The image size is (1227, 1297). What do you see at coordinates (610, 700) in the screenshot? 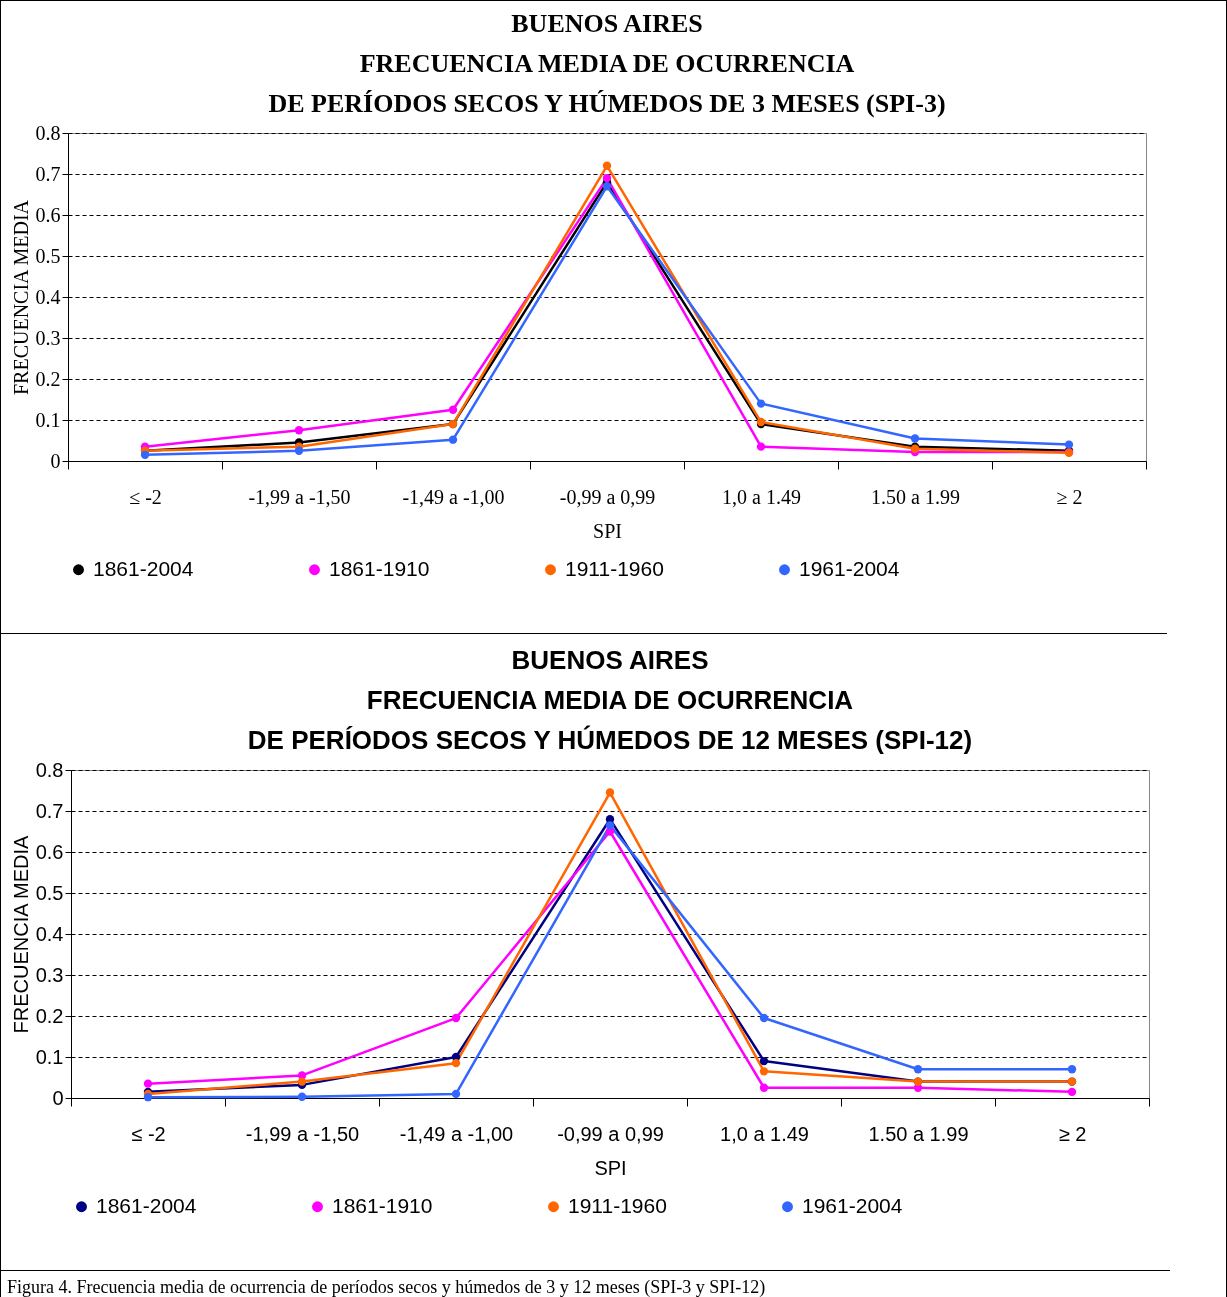
I see `chart-title: BUENOS AIRES FRECUENCIA MEDIA DE OCURRENCIA DE PERÍODOS SECOS Y HÚMEDOS DE 12 MESES (SPI-12)` at bounding box center [610, 700].